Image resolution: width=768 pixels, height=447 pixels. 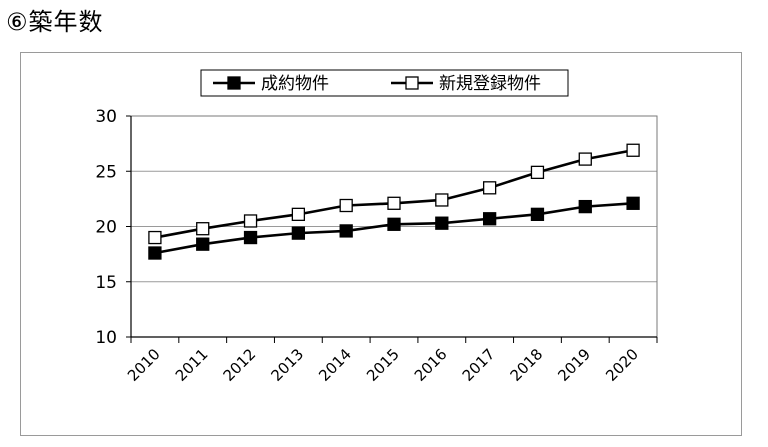 What do you see at coordinates (55, 22) in the screenshot?
I see `page-title: ⑥築年数` at bounding box center [55, 22].